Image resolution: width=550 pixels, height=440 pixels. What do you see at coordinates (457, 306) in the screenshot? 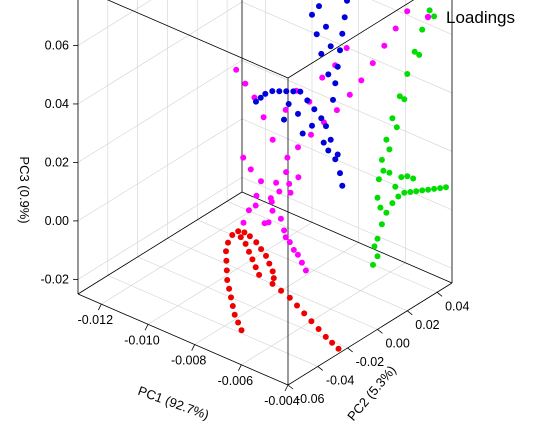
I see `y-tick-label: 0.04` at bounding box center [457, 306].